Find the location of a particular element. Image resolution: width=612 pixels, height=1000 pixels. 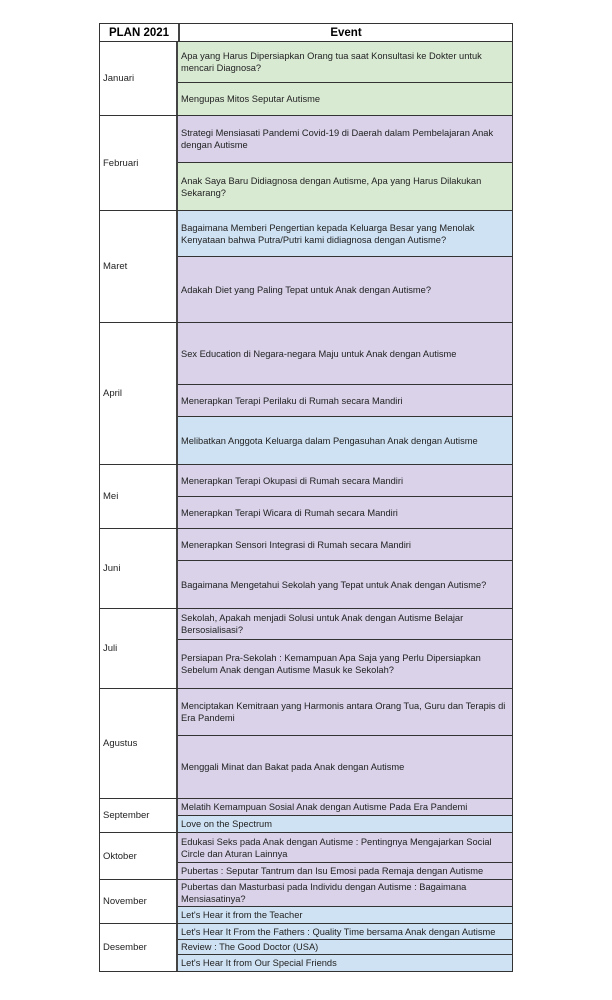

month-label: Juli is located at coordinates (139, 648).